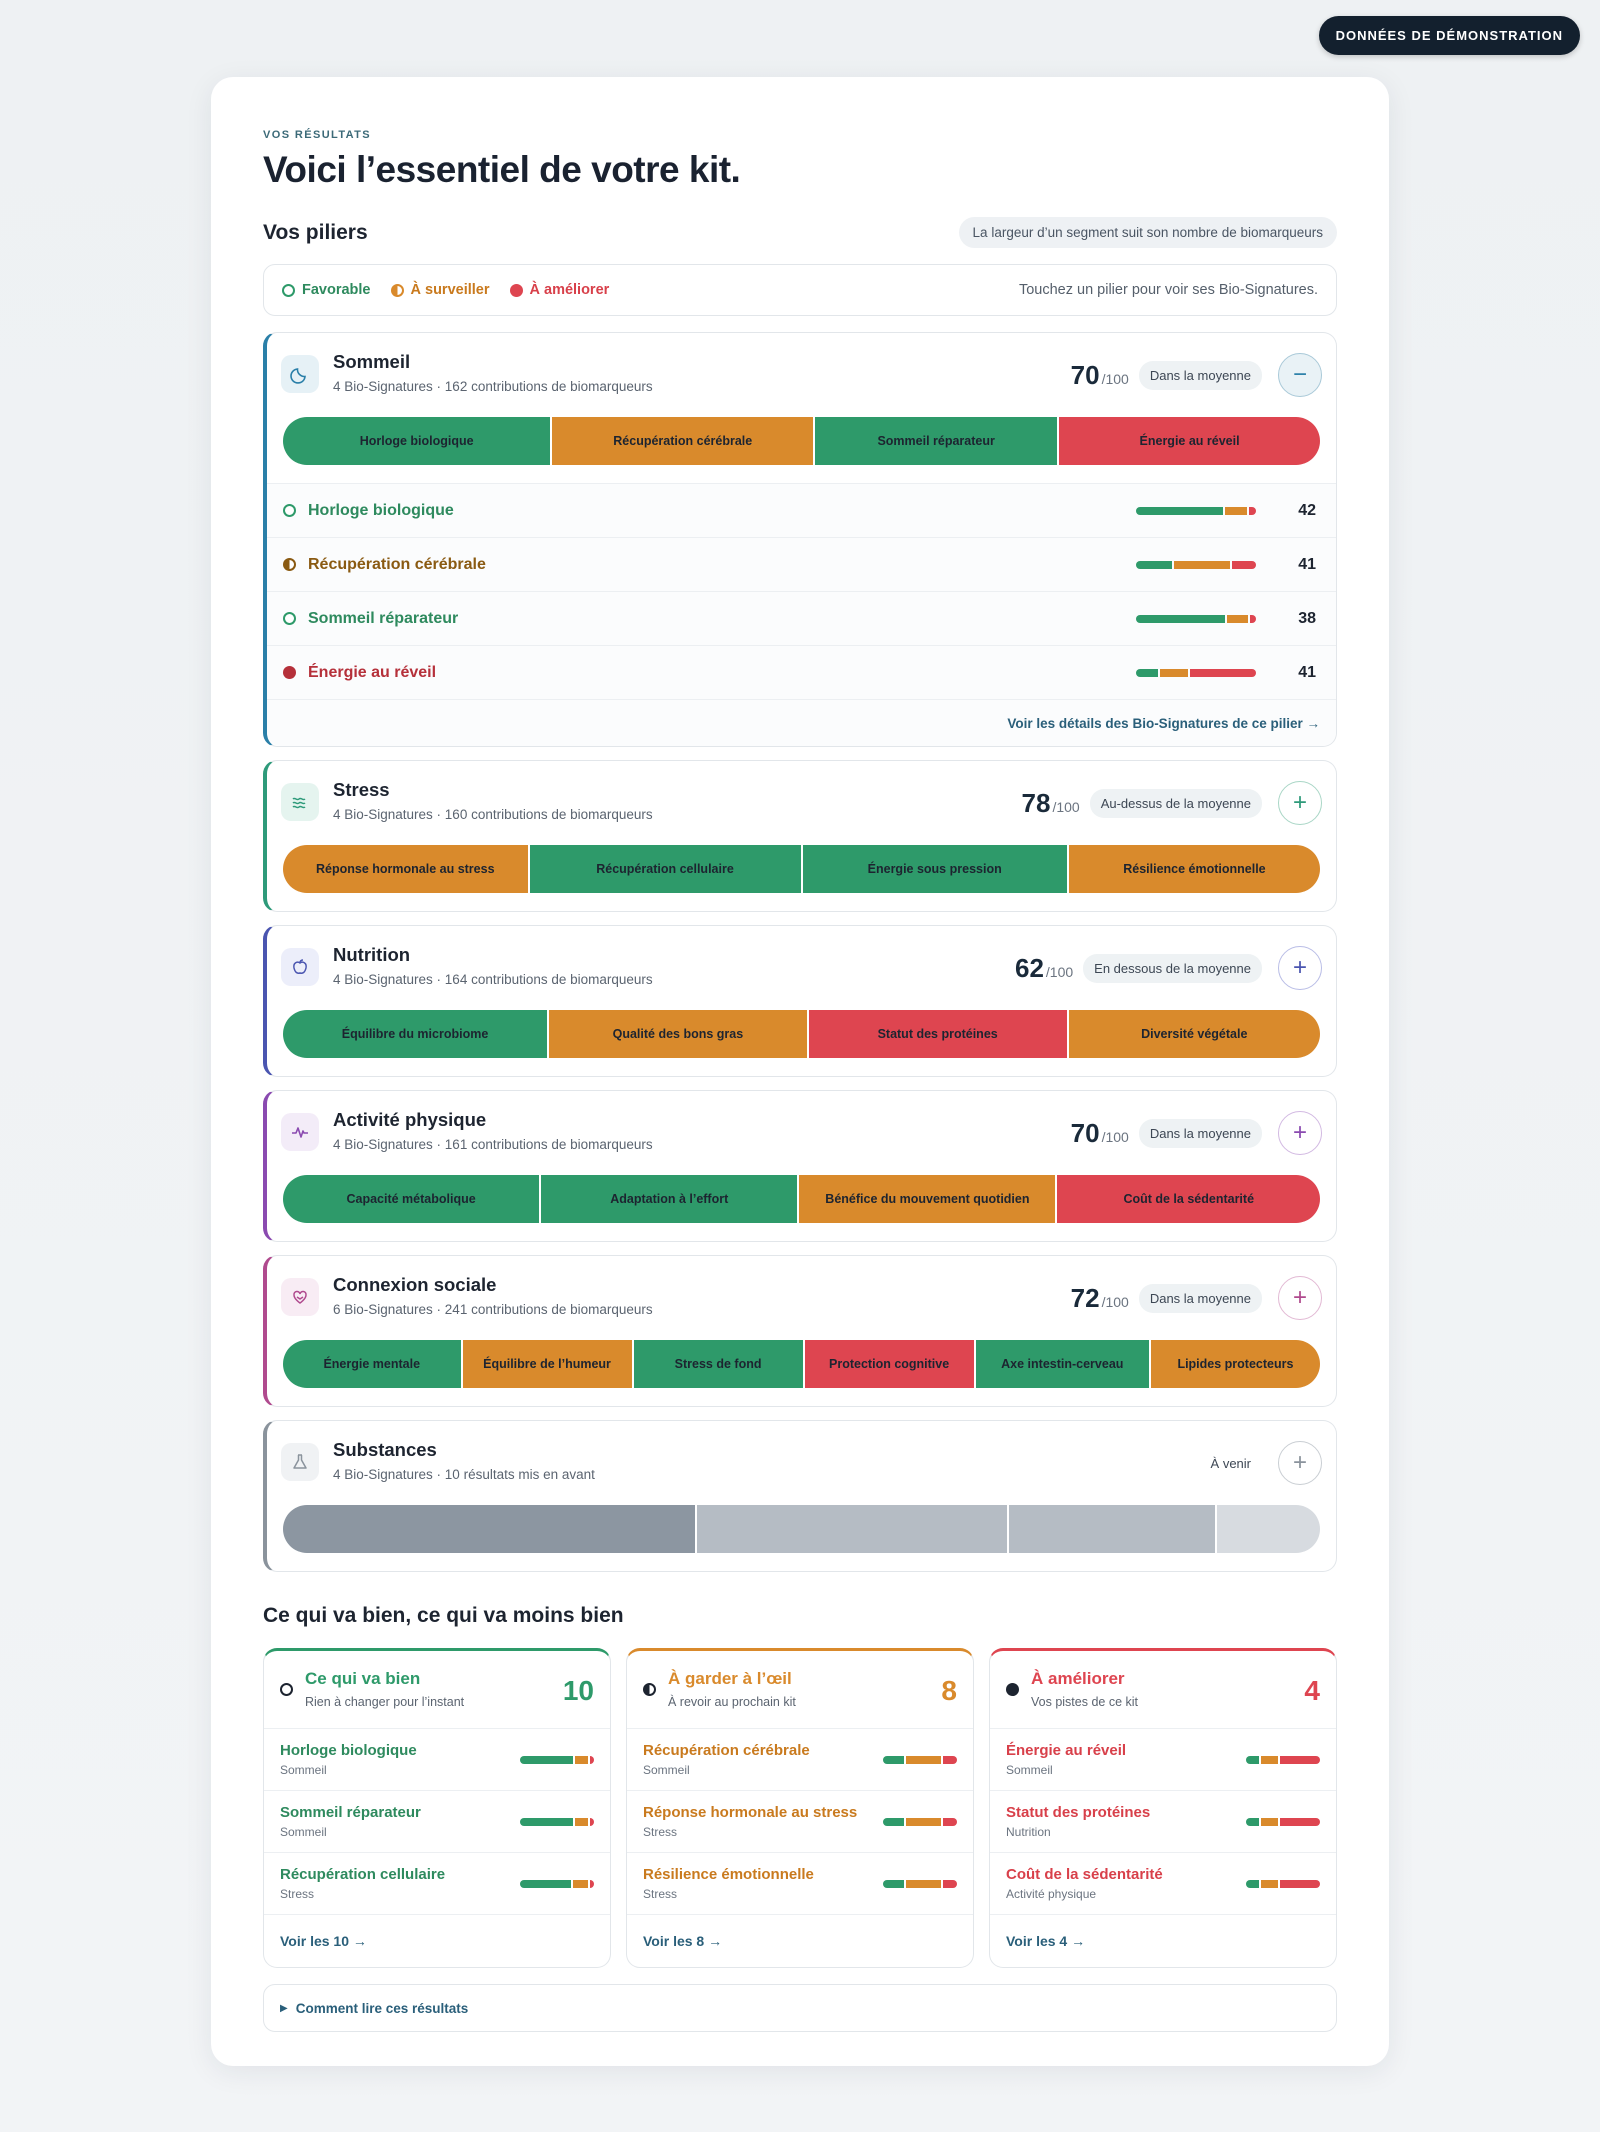 This screenshot has width=1600, height=2132. I want to click on summary-item: Statut des protéines Nutrition, so click(1163, 1822).